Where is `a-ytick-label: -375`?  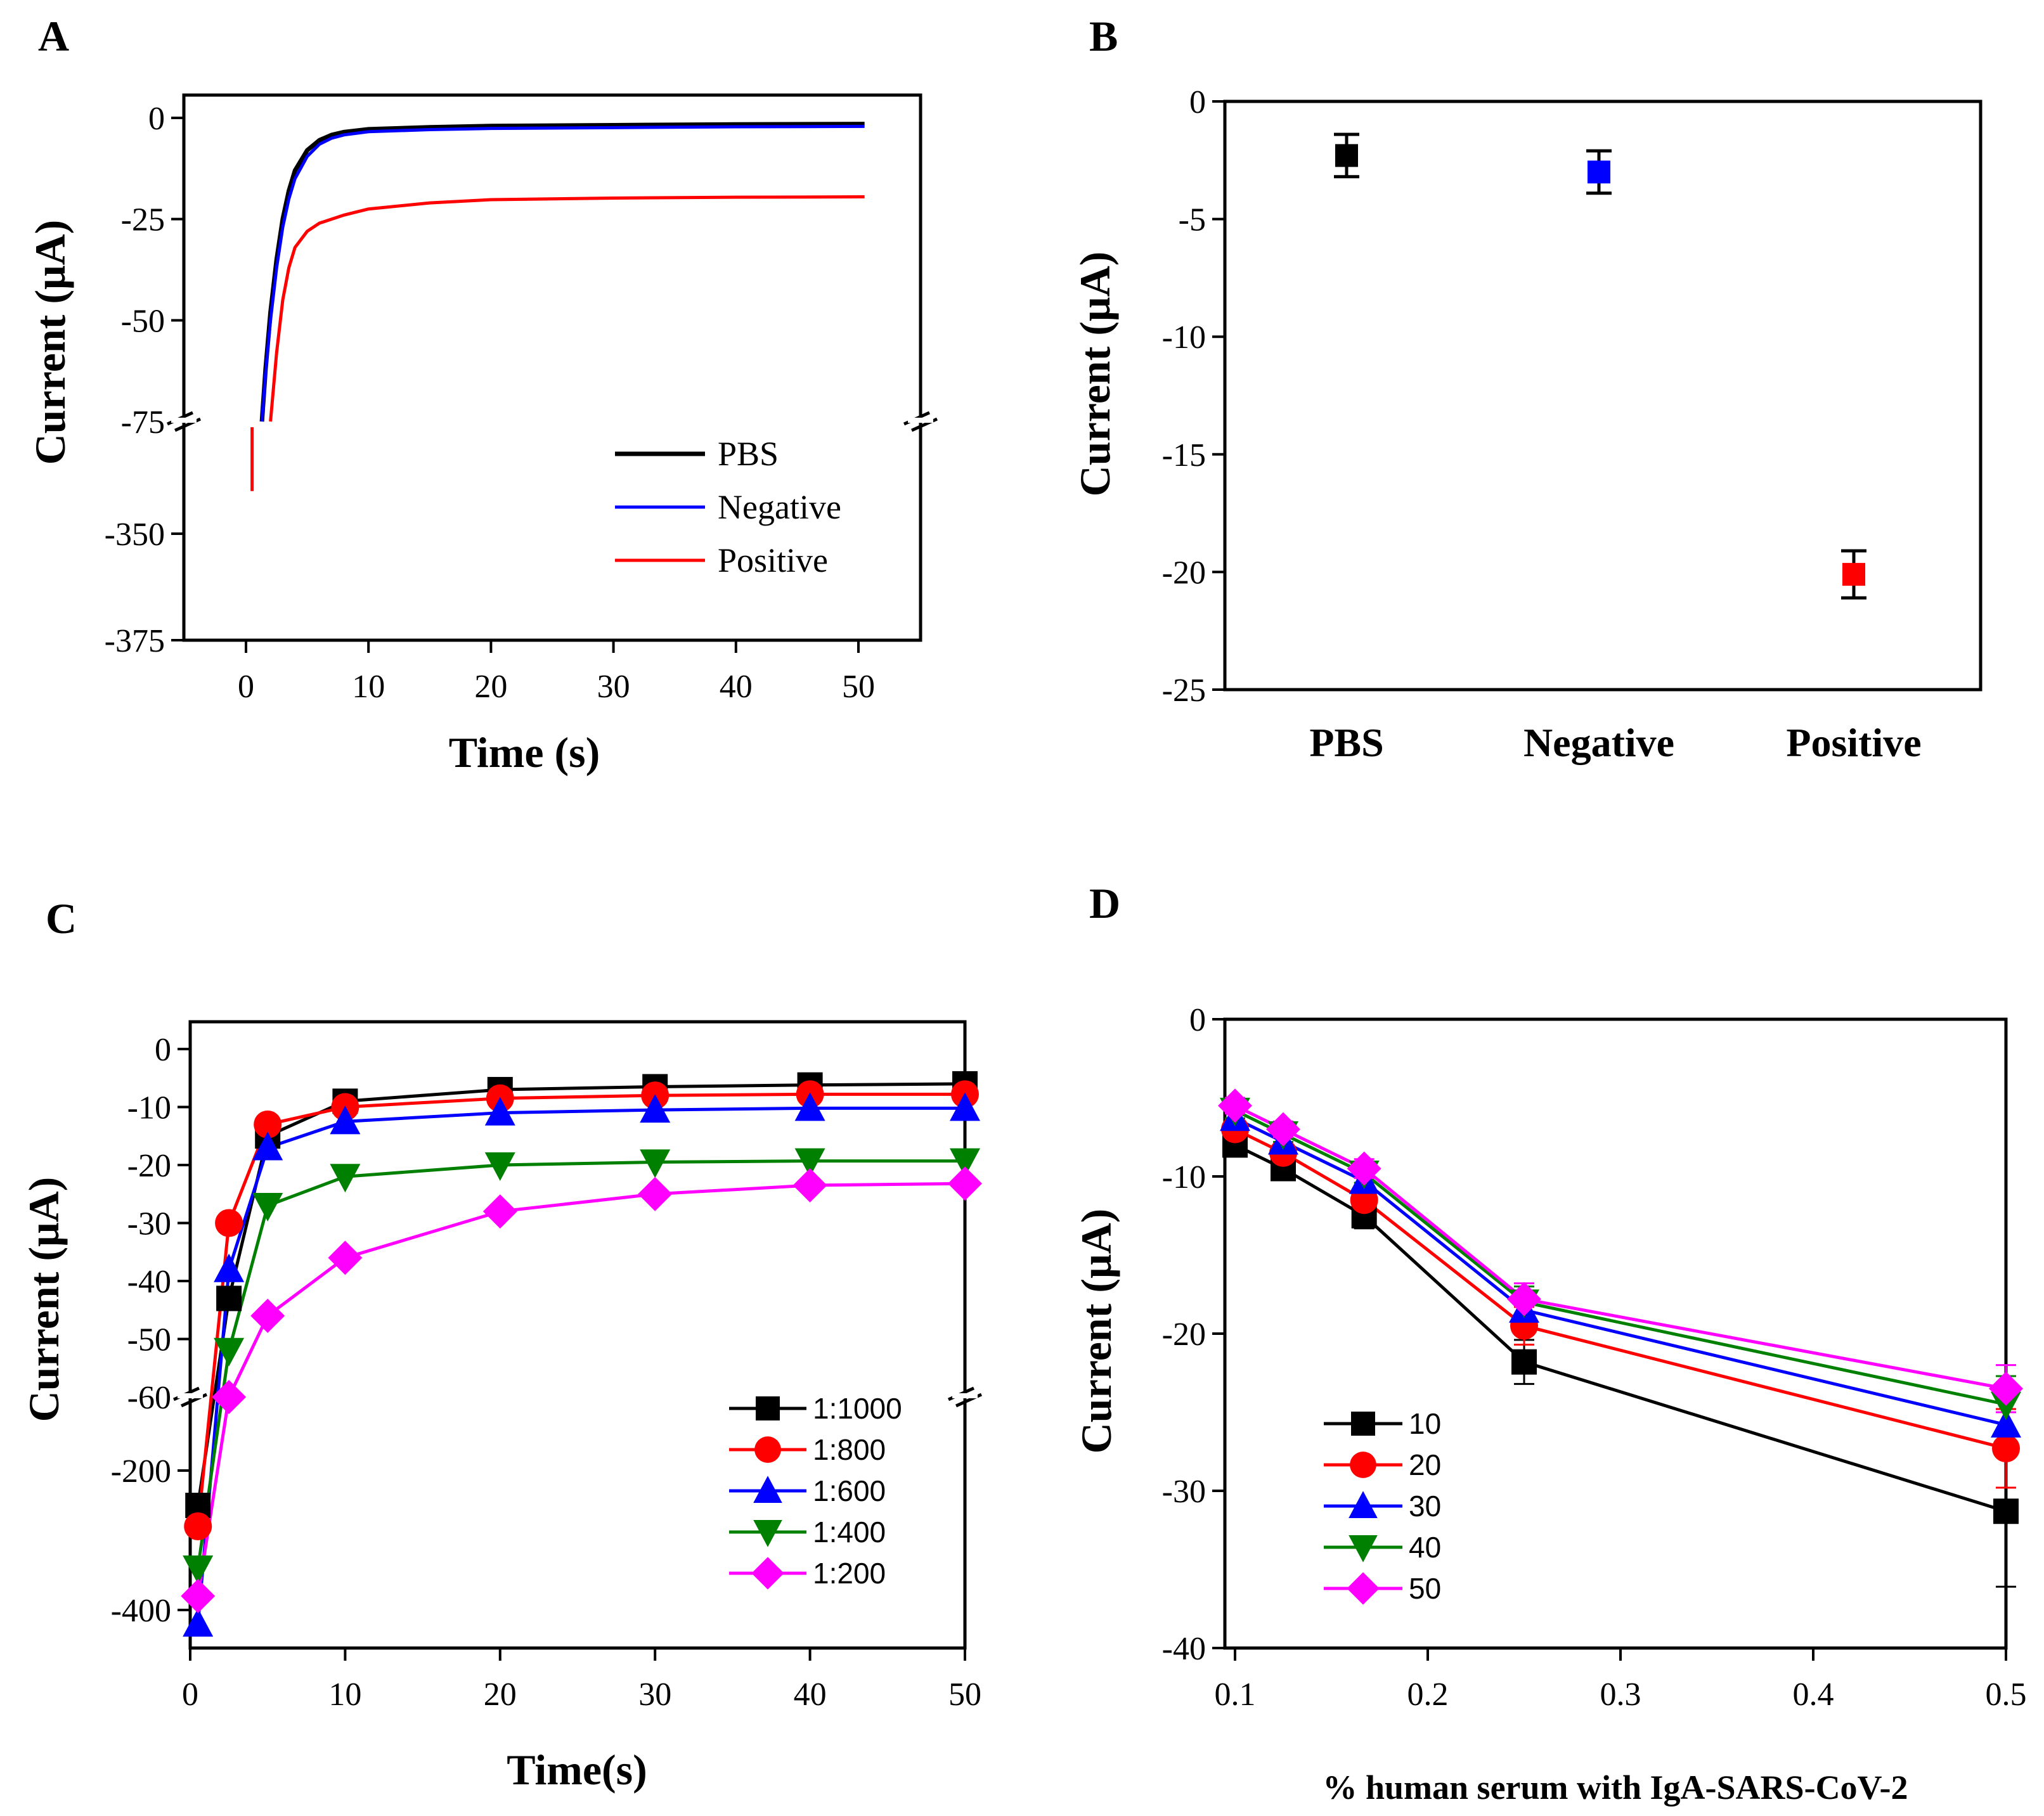 a-ytick-label: -375 is located at coordinates (135, 641).